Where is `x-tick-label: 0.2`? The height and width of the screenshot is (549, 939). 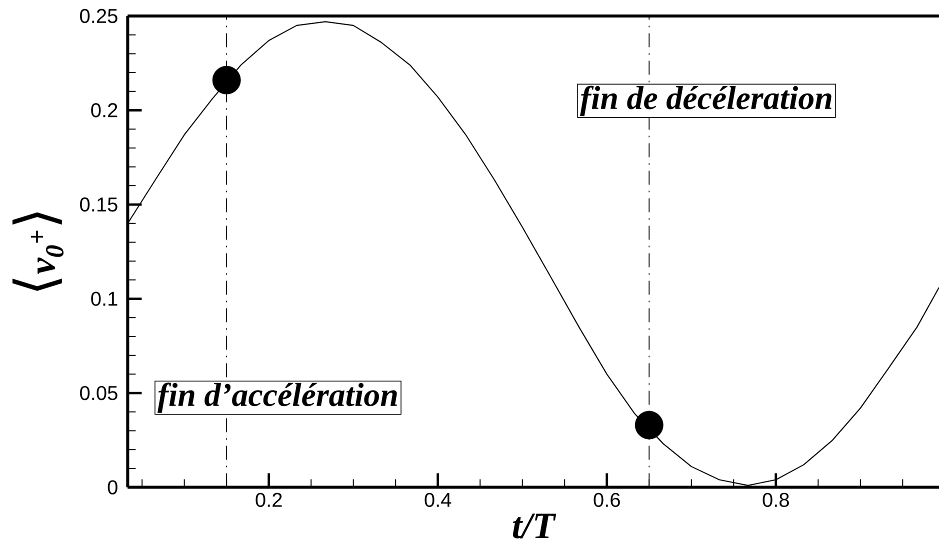 x-tick-label: 0.2 is located at coordinates (269, 499).